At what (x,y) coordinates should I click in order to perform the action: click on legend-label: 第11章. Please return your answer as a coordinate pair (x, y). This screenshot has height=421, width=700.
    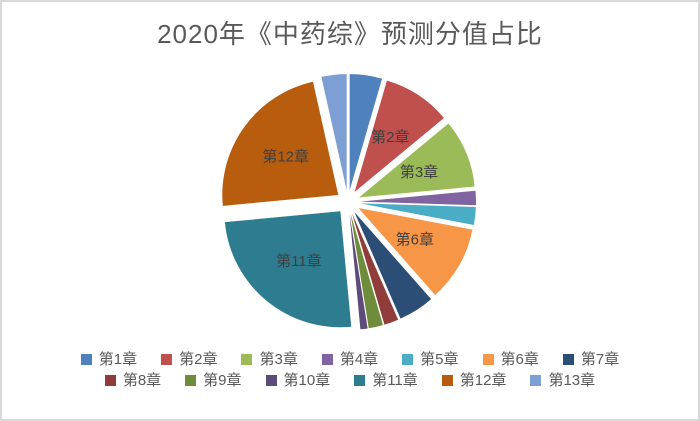
    Looking at the image, I should click on (395, 380).